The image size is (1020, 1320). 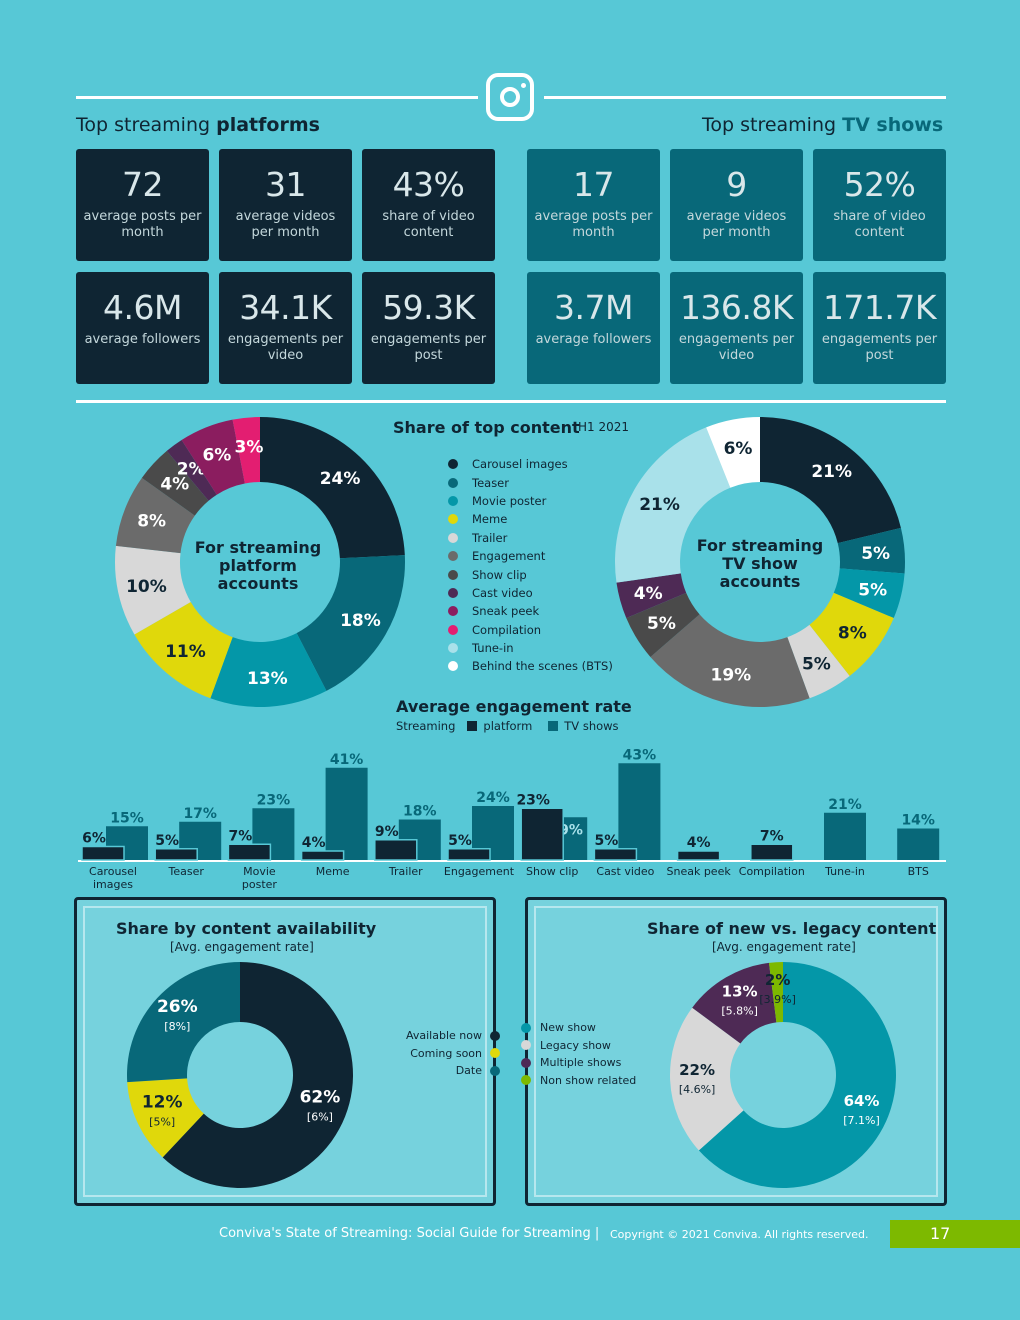 What do you see at coordinates (530, 630) in the screenshot?
I see `legend-item: Compilation` at bounding box center [530, 630].